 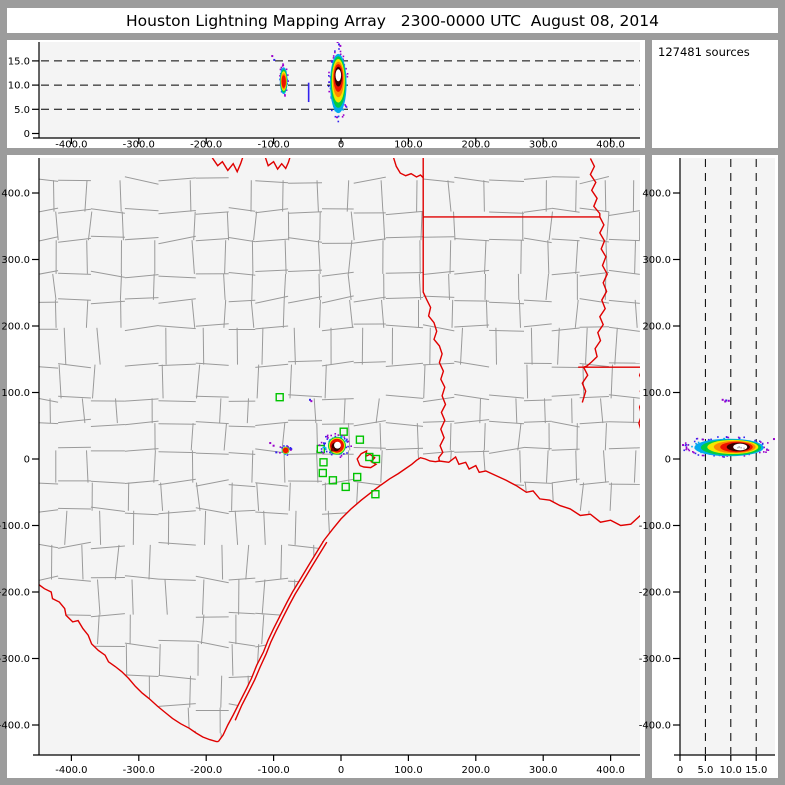 I want to click on ns-density-layer, so click(x=728, y=428).